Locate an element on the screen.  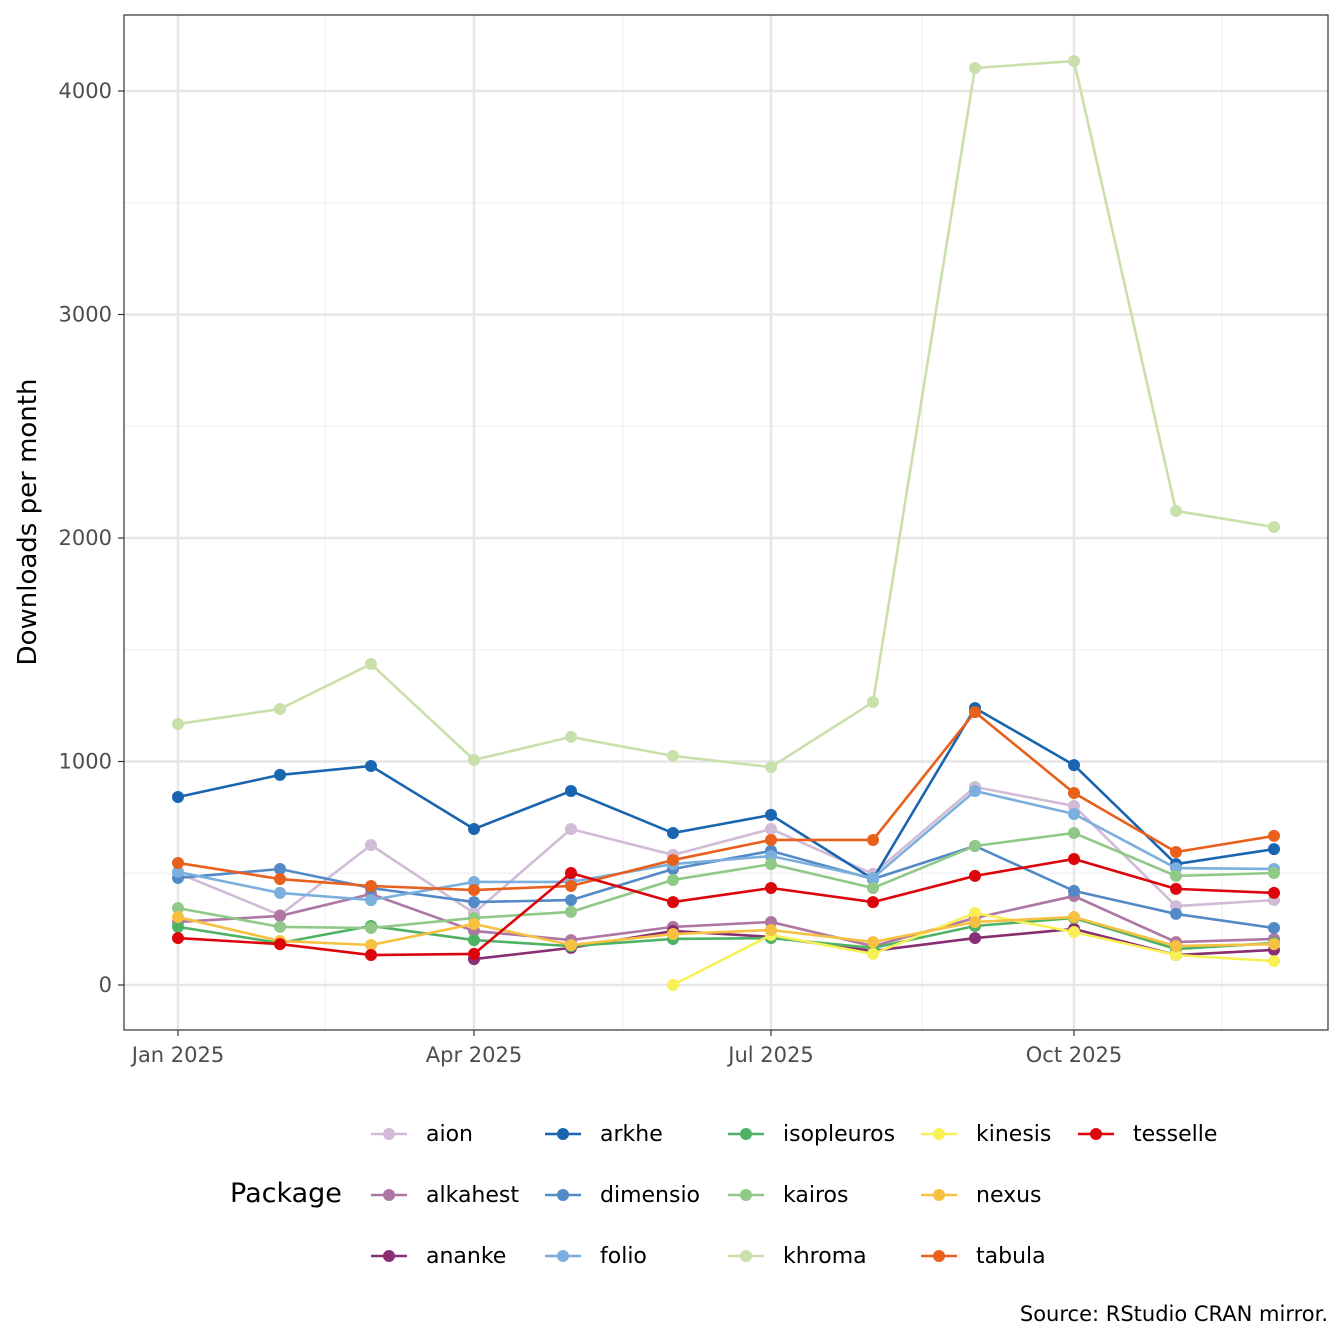
legend-label: aion is located at coordinates (449, 1134).